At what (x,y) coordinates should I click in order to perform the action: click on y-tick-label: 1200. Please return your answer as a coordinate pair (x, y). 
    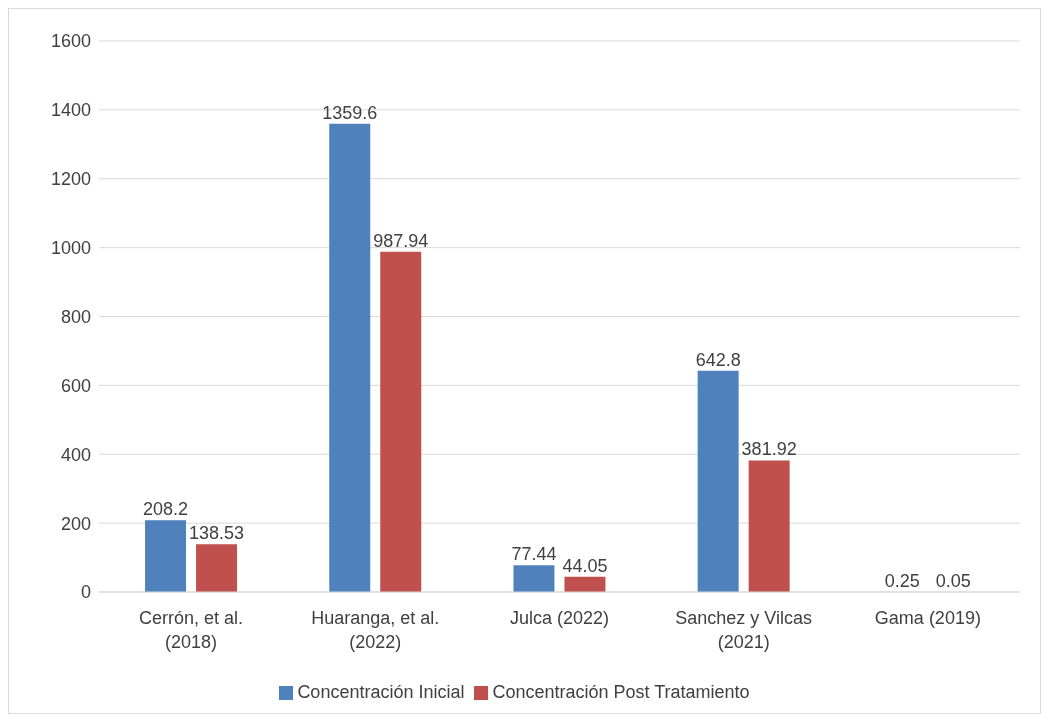
    Looking at the image, I should click on (70, 179).